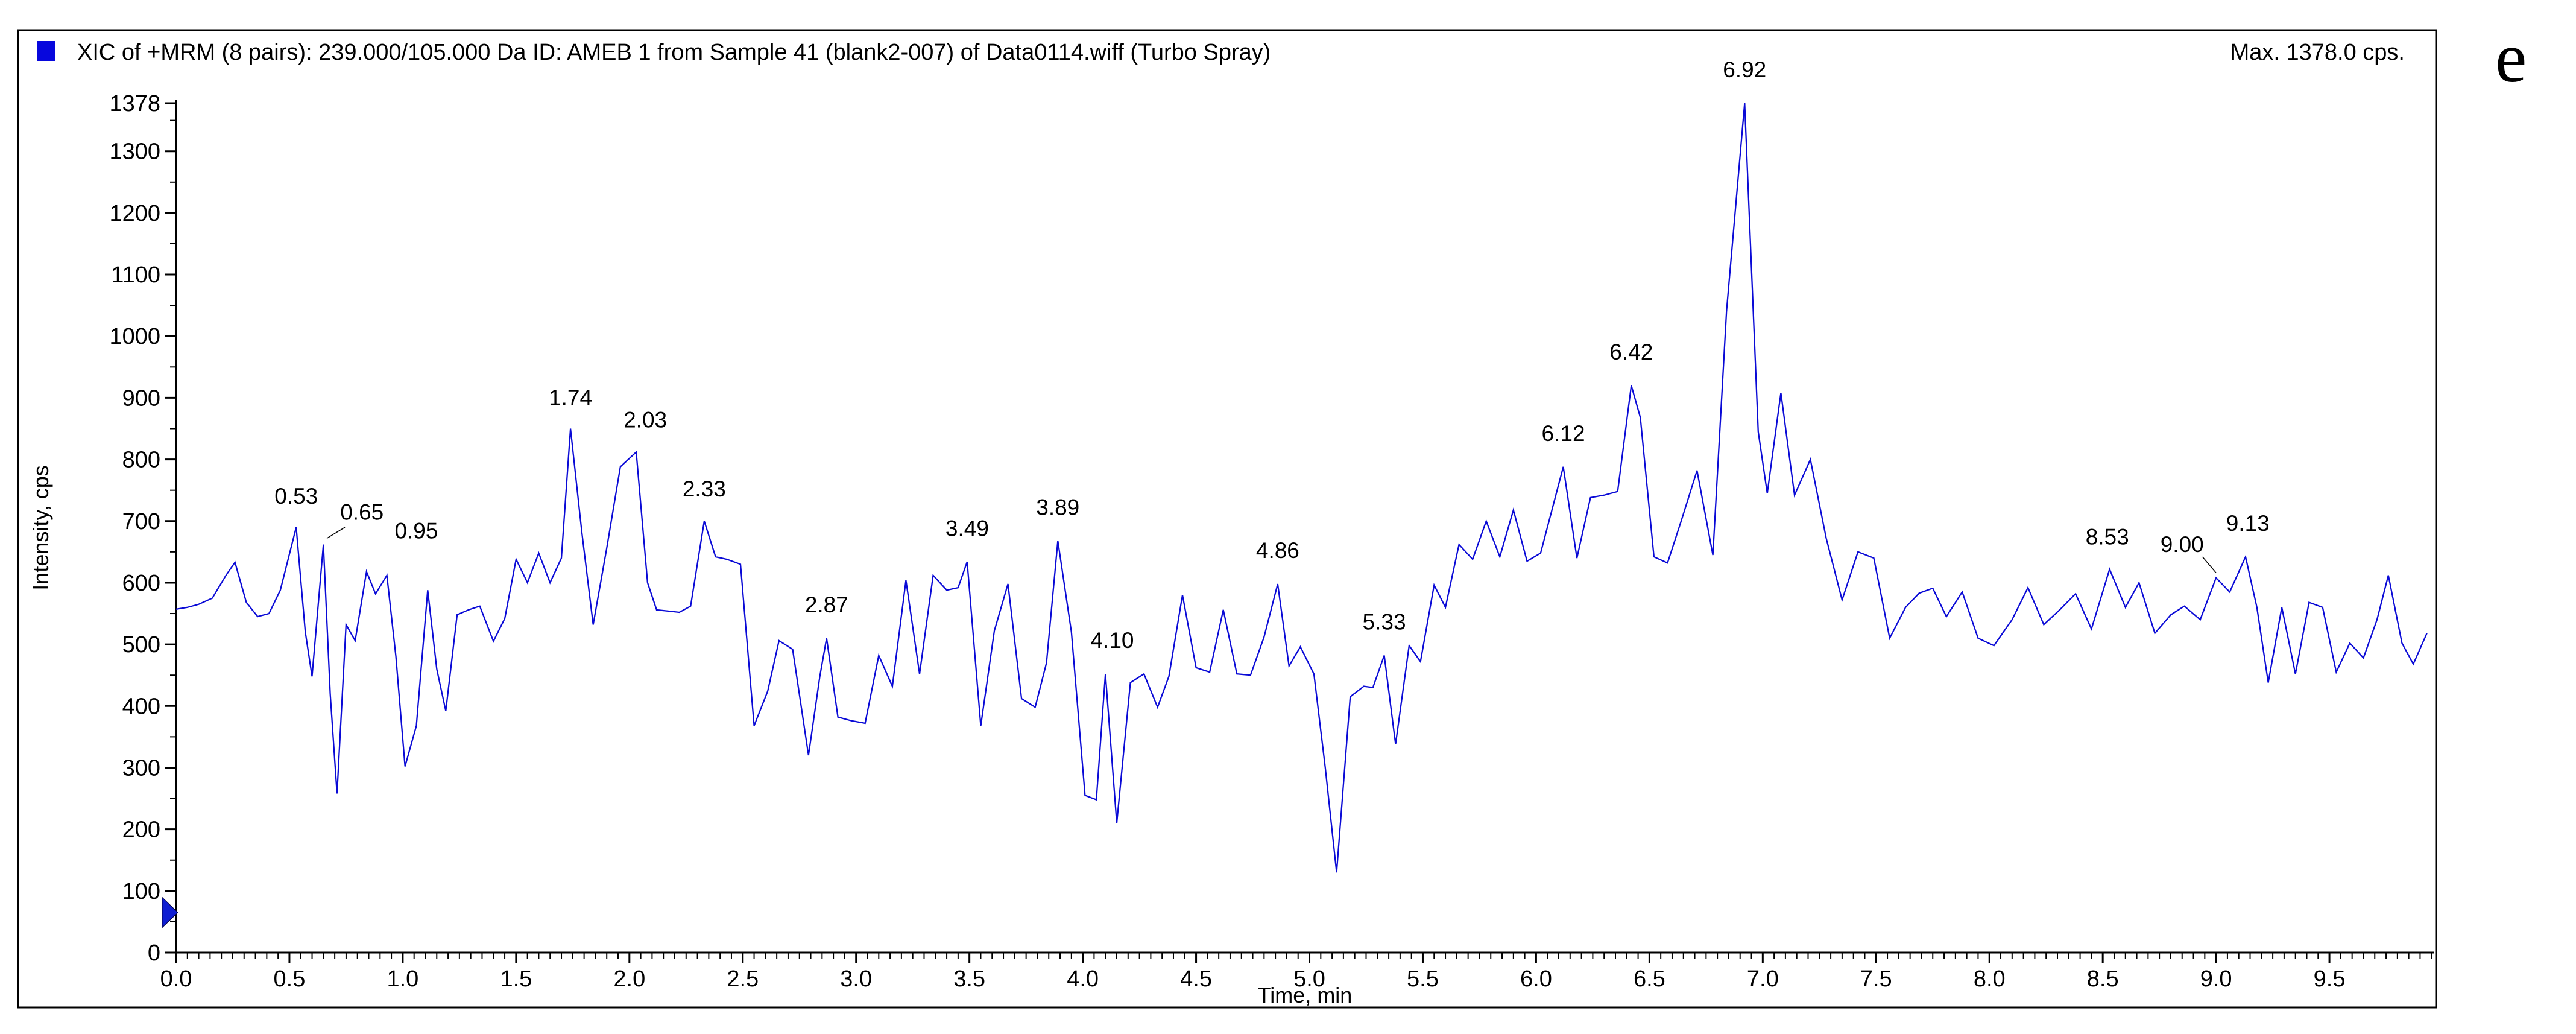 Image resolution: width=2576 pixels, height=1034 pixels. What do you see at coordinates (141, 460) in the screenshot?
I see `y-tick-label: 800` at bounding box center [141, 460].